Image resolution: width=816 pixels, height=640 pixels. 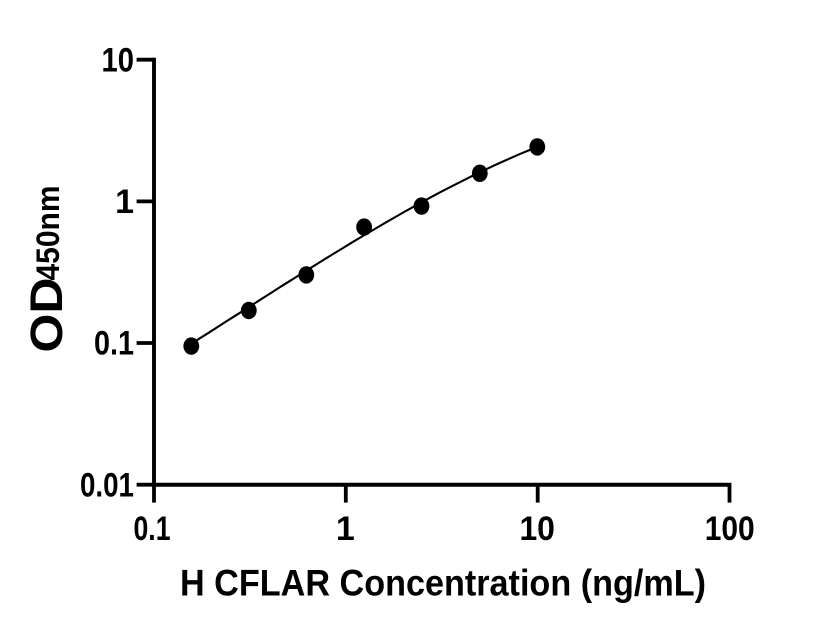 What do you see at coordinates (107, 485) in the screenshot?
I see `svg-text: 0.01` at bounding box center [107, 485].